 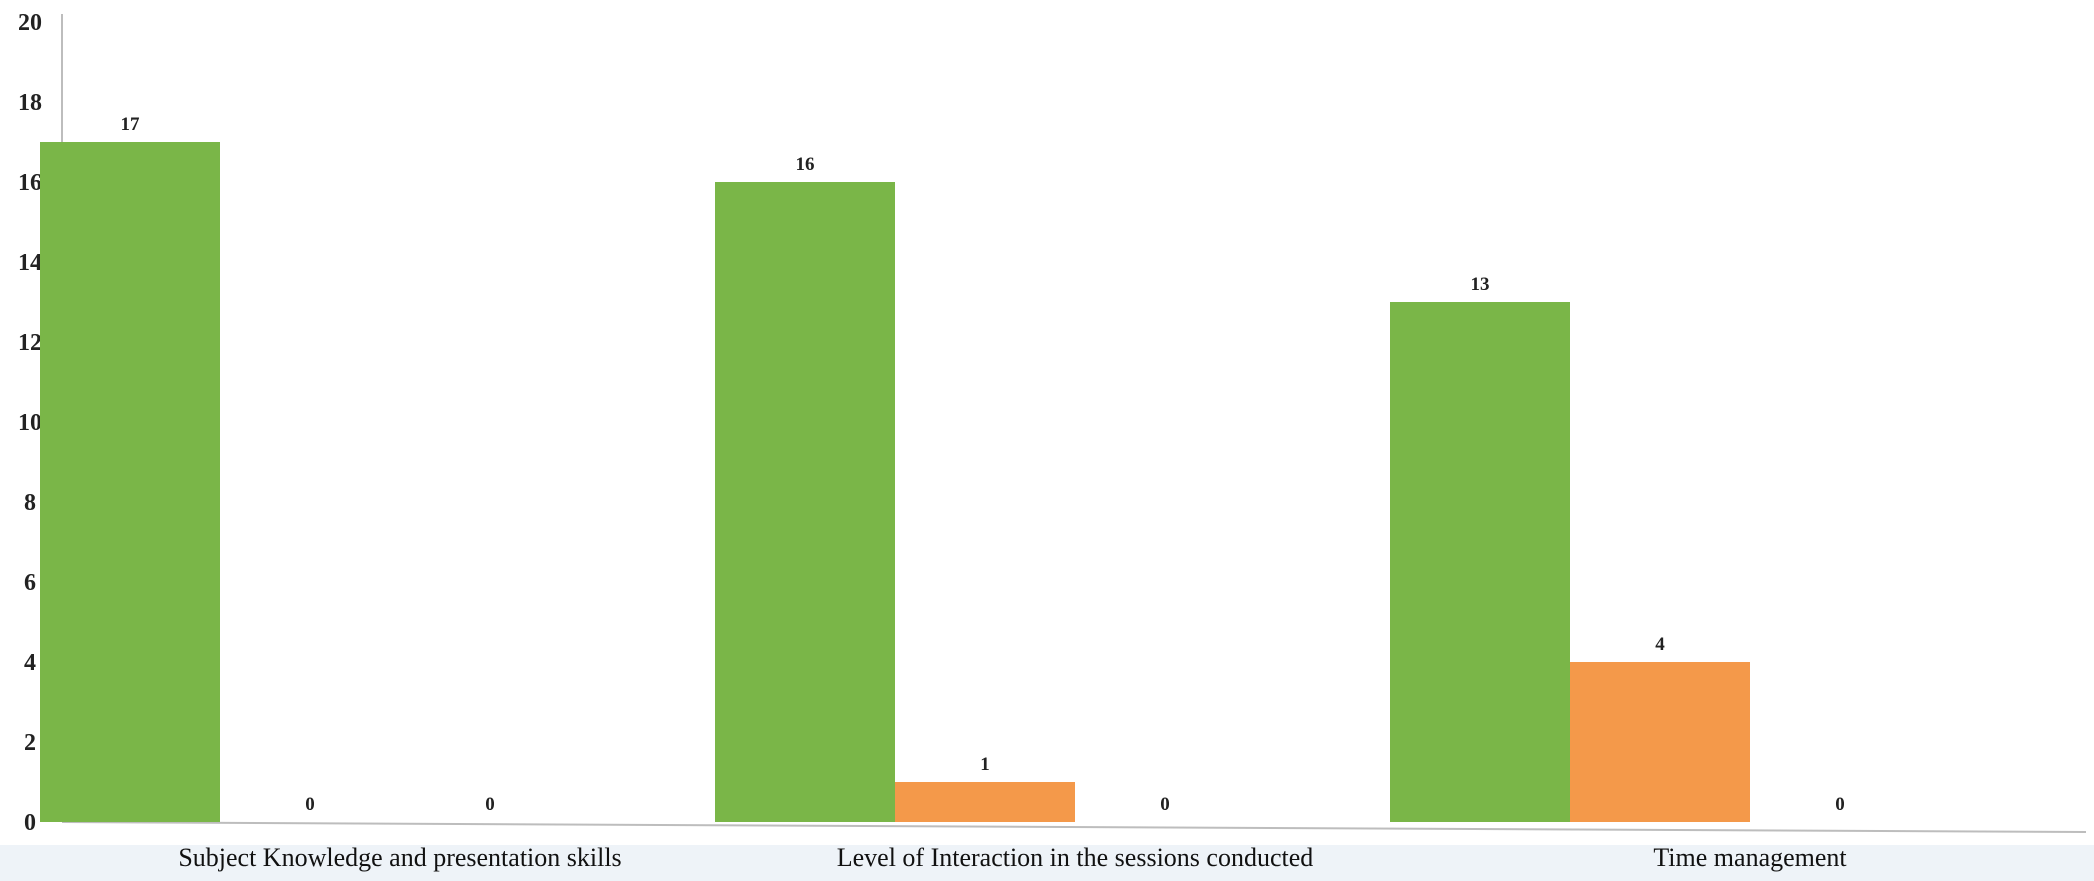 I want to click on y-tick-label: 6, so click(x=30, y=583).